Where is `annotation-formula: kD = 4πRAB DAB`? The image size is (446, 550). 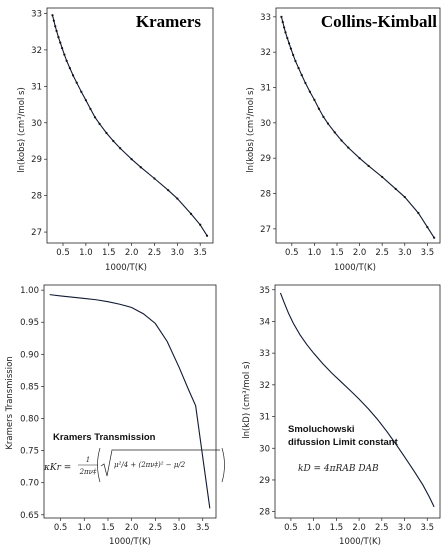
annotation-formula: kD = 4πRAB DAB is located at coordinates (338, 469).